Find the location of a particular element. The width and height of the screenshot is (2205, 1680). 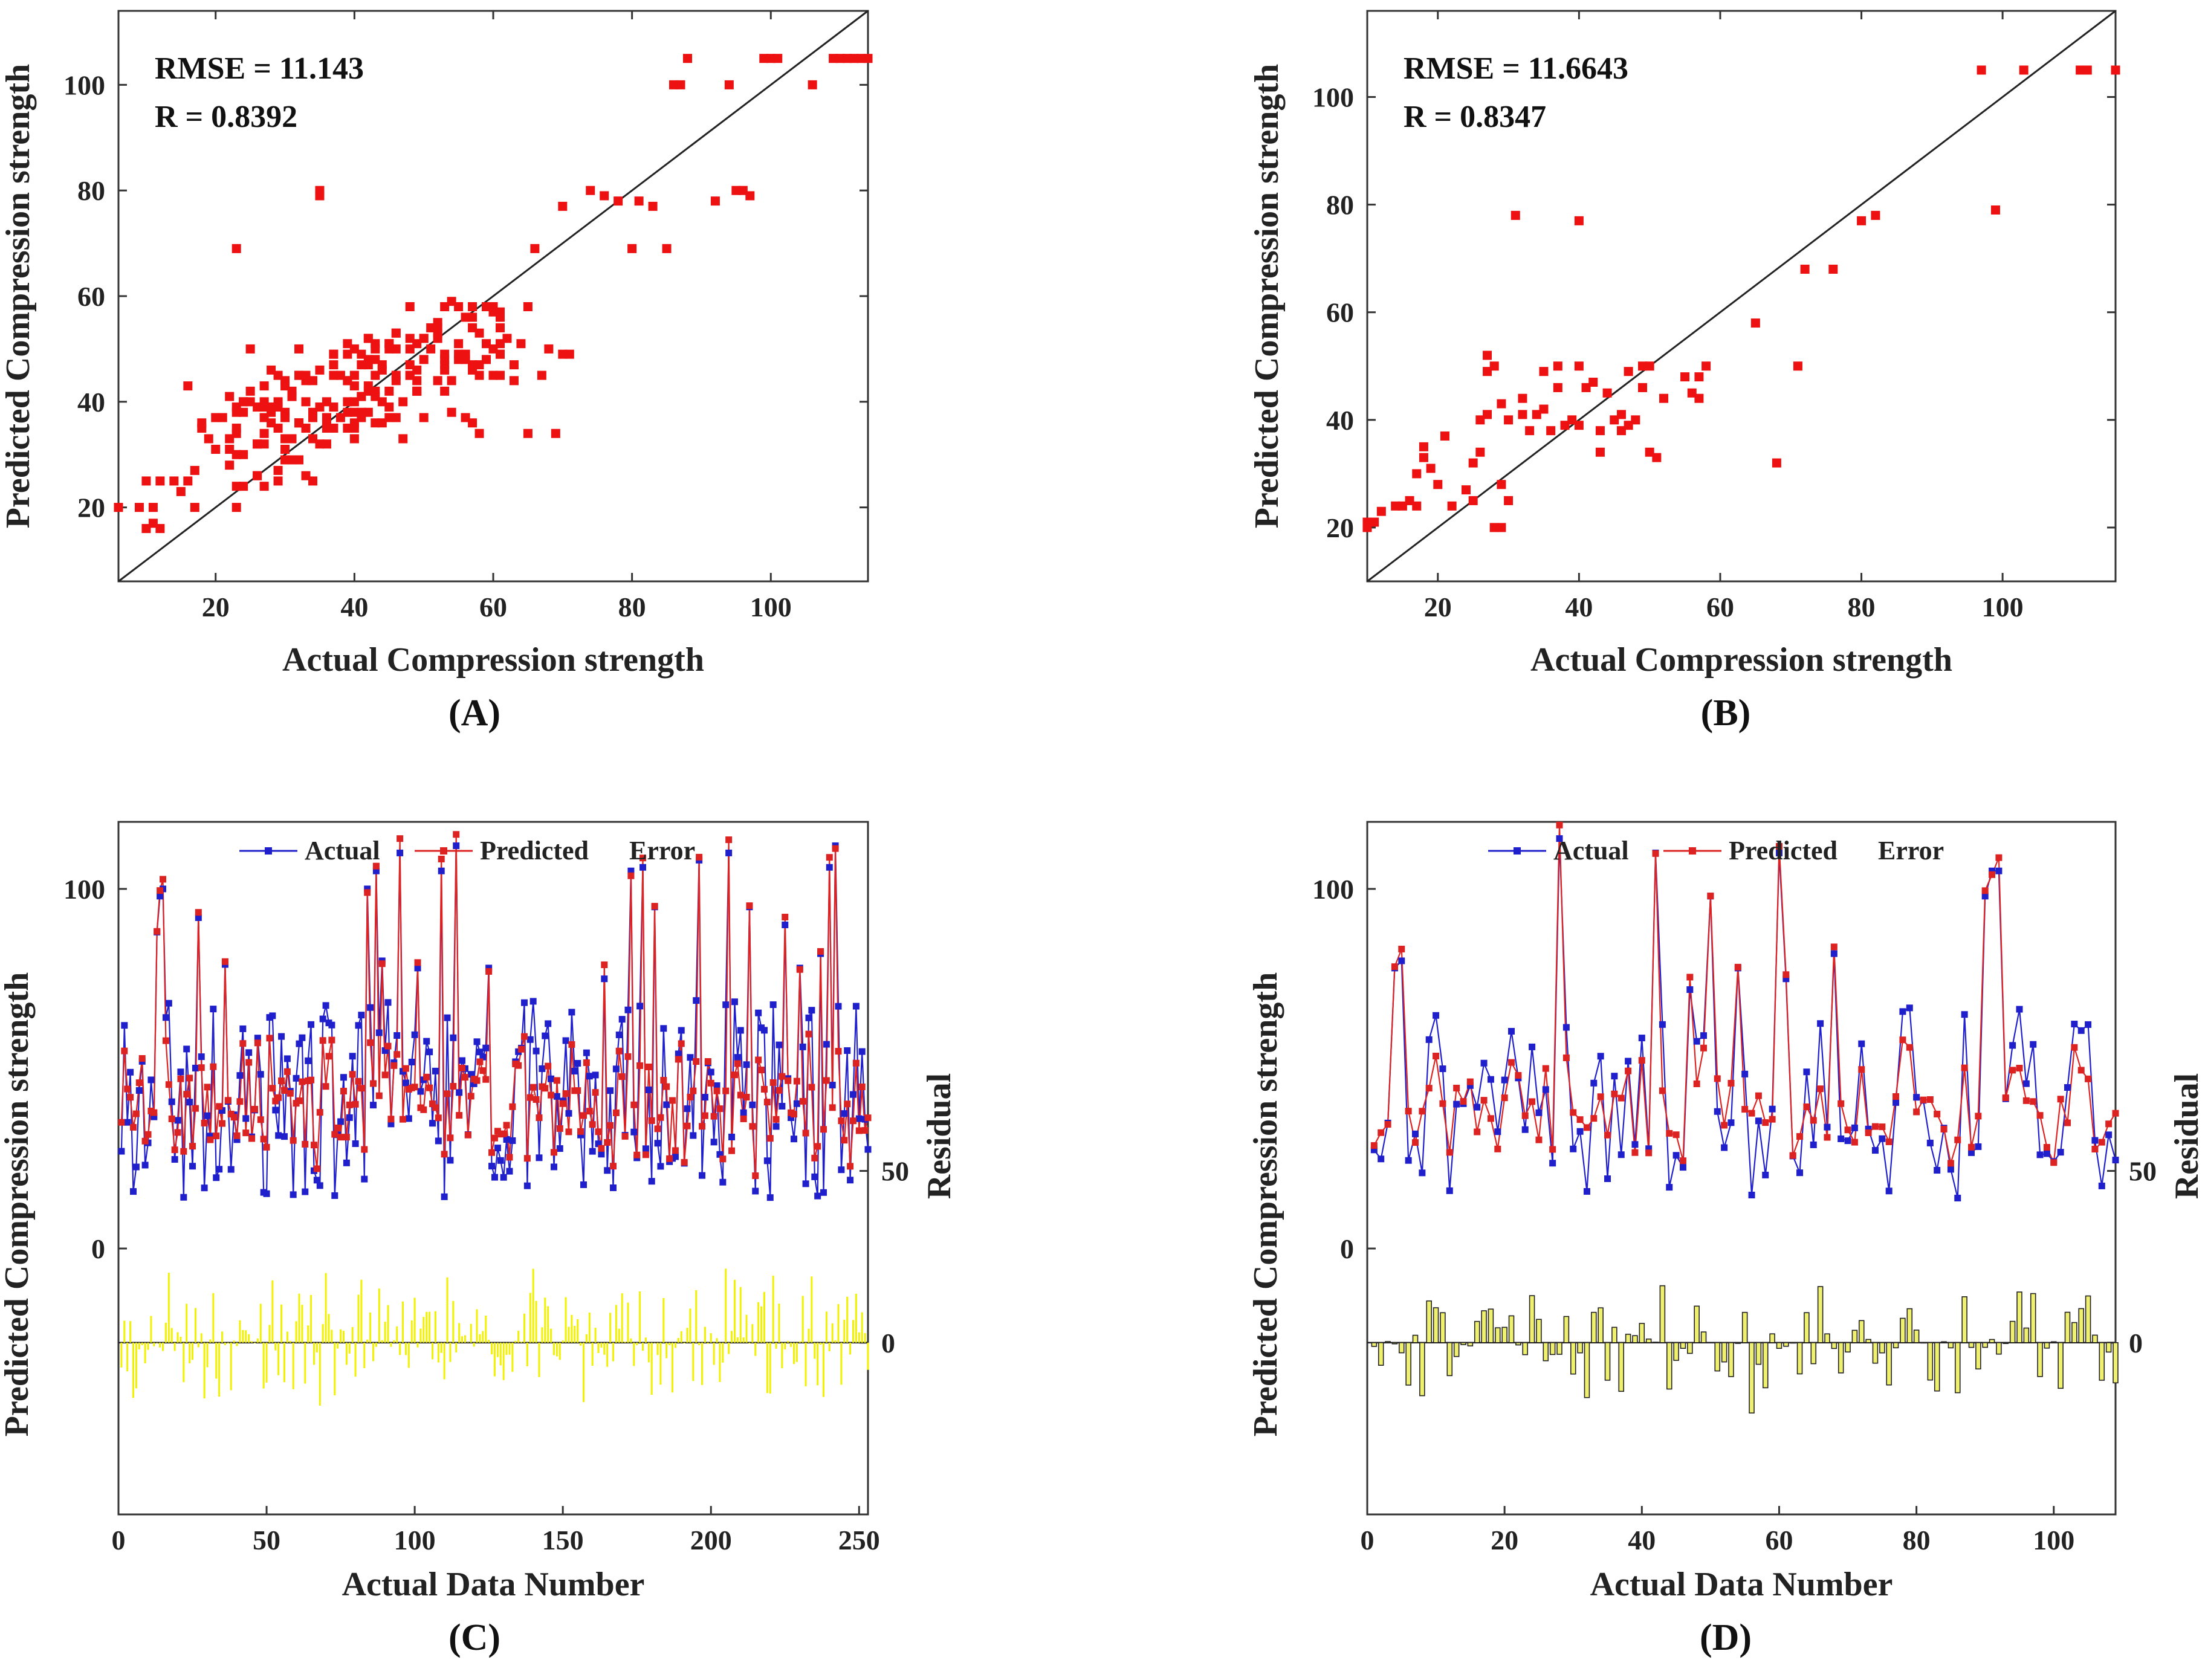

y-tick-label: 80 is located at coordinates (1340, 205).